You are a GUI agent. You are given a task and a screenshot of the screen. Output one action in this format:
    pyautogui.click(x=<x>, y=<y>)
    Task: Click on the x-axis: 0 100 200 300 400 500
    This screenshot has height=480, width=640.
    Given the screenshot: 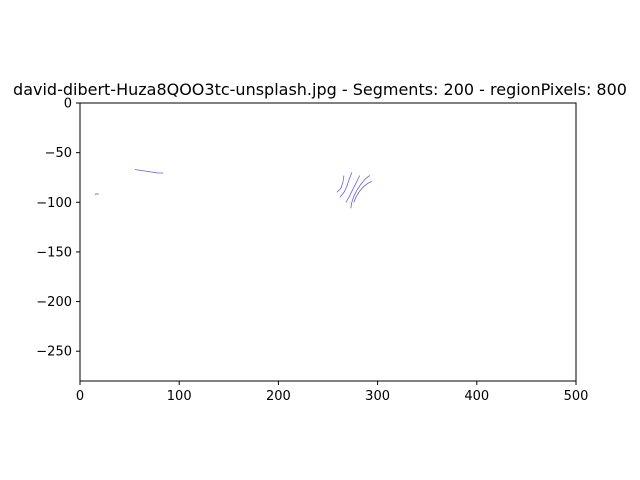 What is the action you would take?
    pyautogui.click(x=332, y=392)
    